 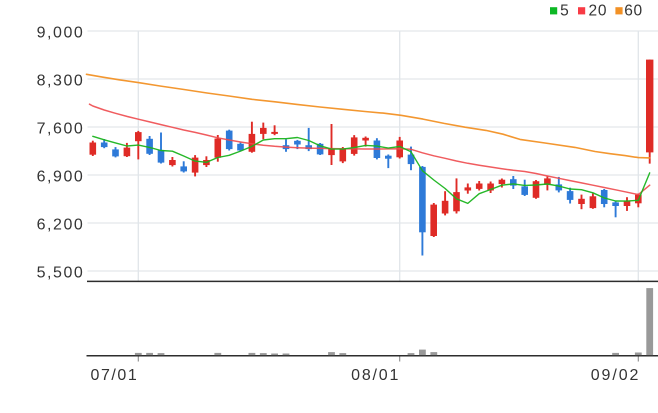 I want to click on svg-text: 5,500, so click(x=61, y=273).